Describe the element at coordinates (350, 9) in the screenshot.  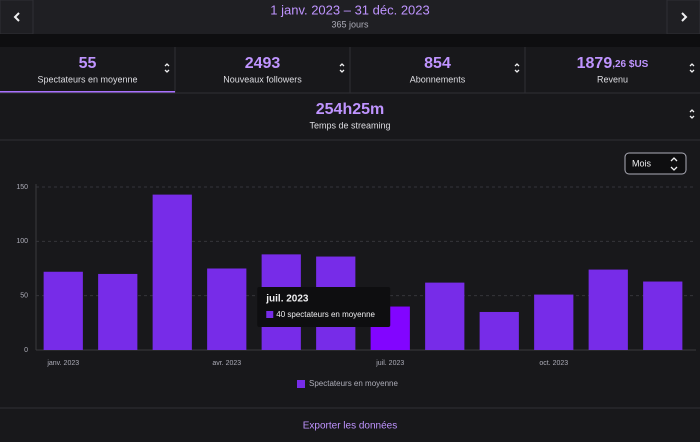
I see `date-range: 1 janv. 2023 – 31 déc. 2023` at that location.